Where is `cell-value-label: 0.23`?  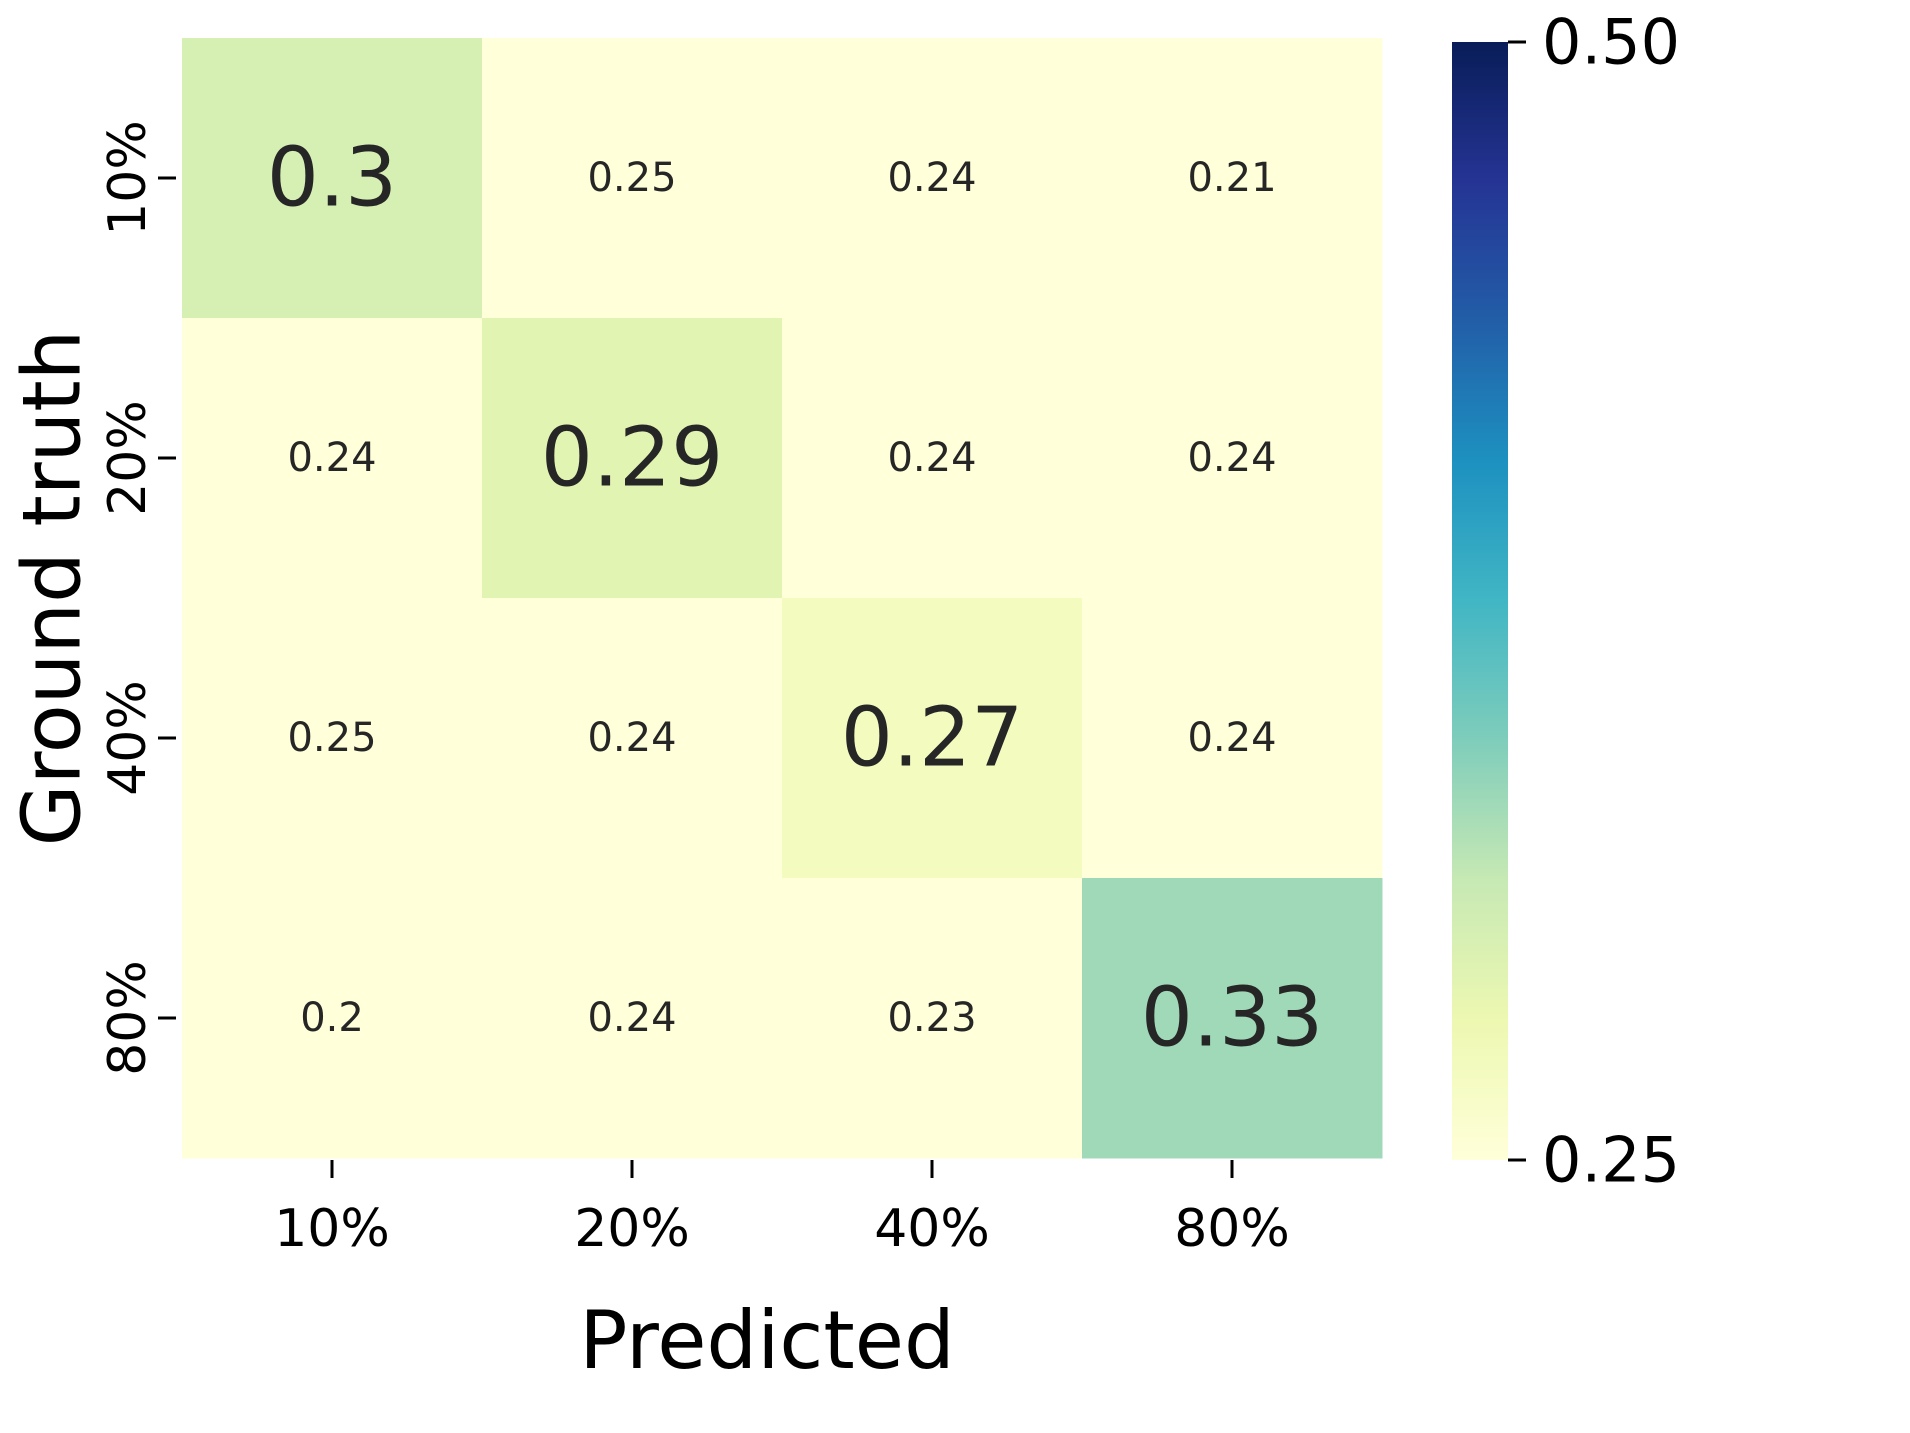 cell-value-label: 0.23 is located at coordinates (931, 1018).